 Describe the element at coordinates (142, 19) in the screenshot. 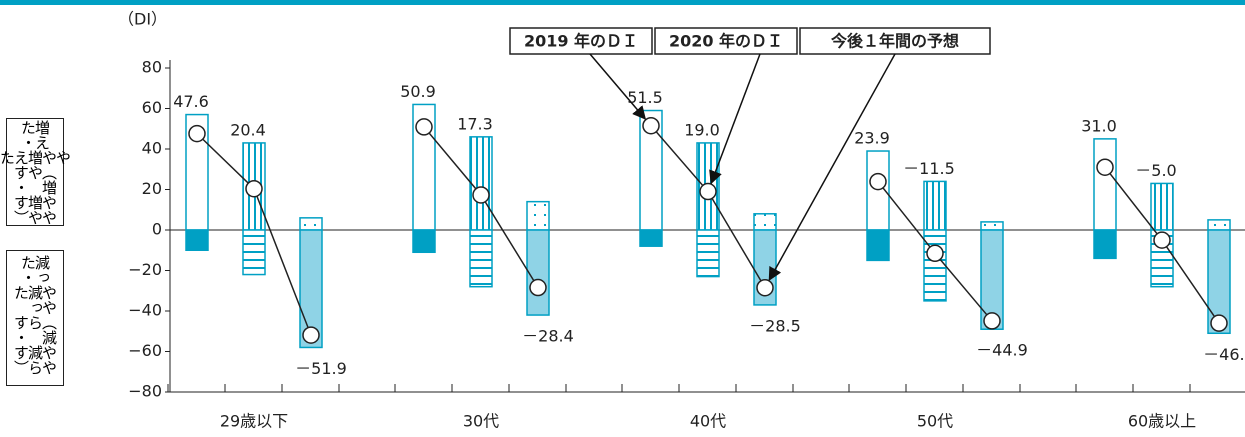

I see `y-axis-label: （DI）` at that location.